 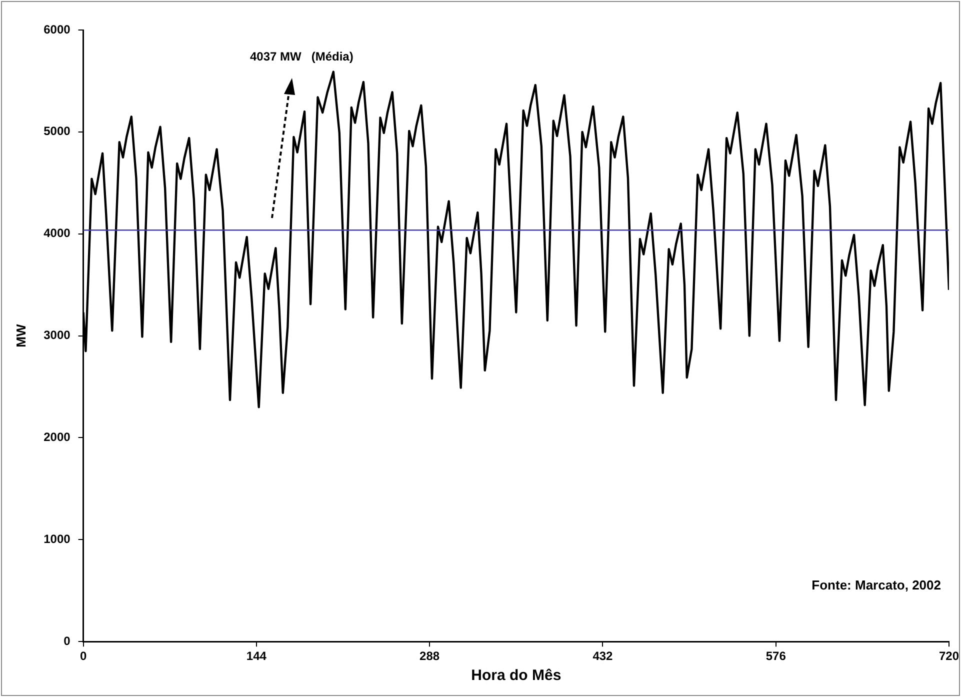 I want to click on annotation: Fonte: Marcato, 2002, so click(x=876, y=585).